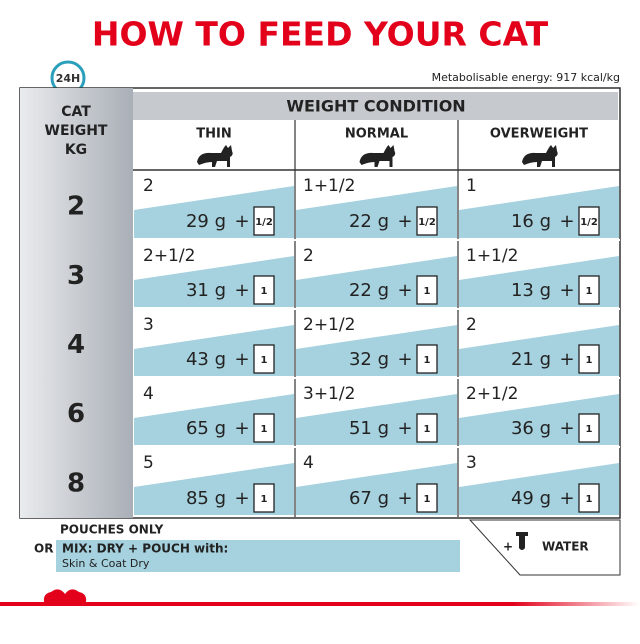 The width and height of the screenshot is (640, 644). What do you see at coordinates (206, 290) in the screenshot?
I see `grams: 31 g` at bounding box center [206, 290].